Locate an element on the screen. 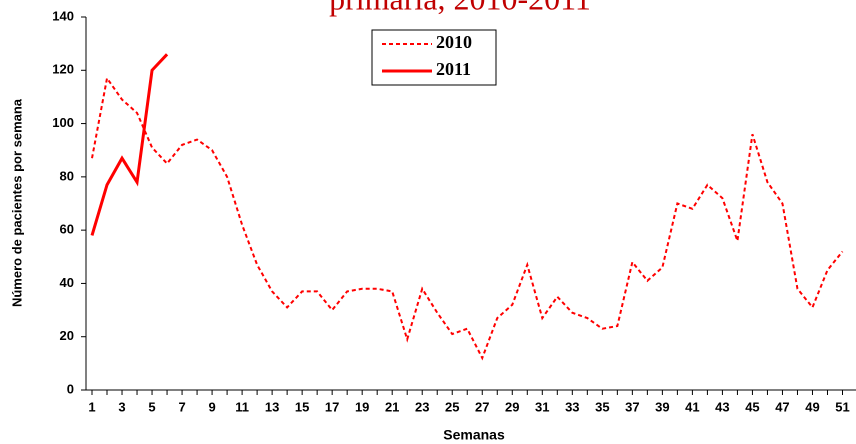 The height and width of the screenshot is (444, 856). x-tick-label: 23 is located at coordinates (422, 406).